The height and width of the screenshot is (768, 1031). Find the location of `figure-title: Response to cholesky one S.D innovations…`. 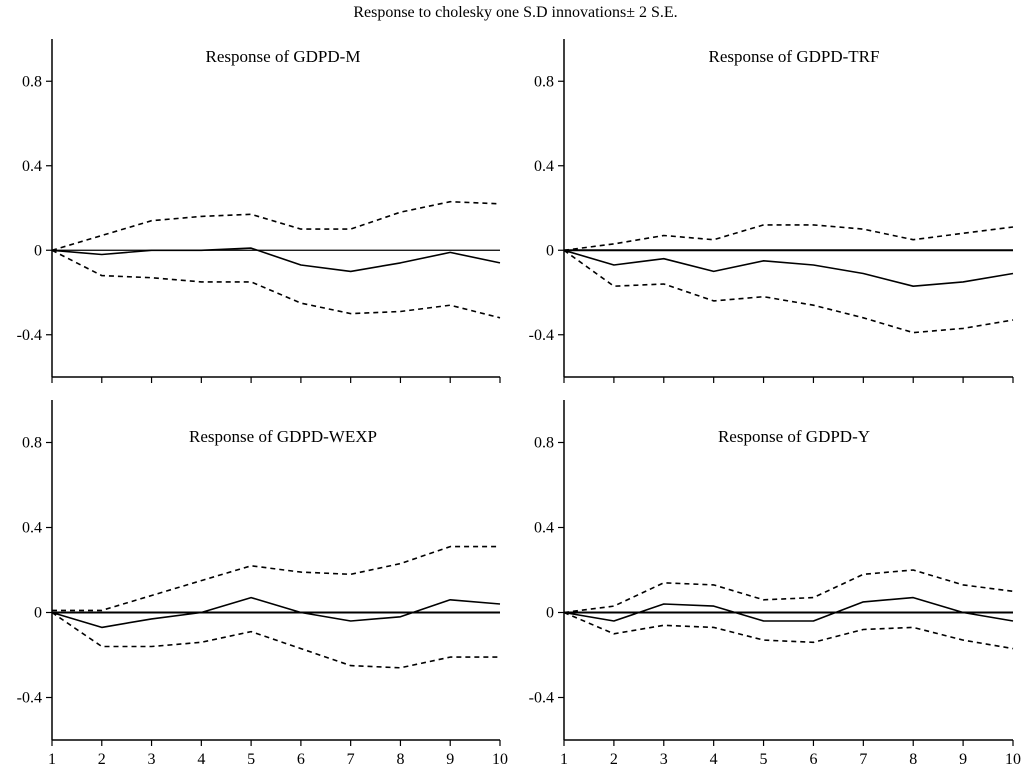

figure-title: Response to cholesky one S.D innovations… is located at coordinates (515, 12).